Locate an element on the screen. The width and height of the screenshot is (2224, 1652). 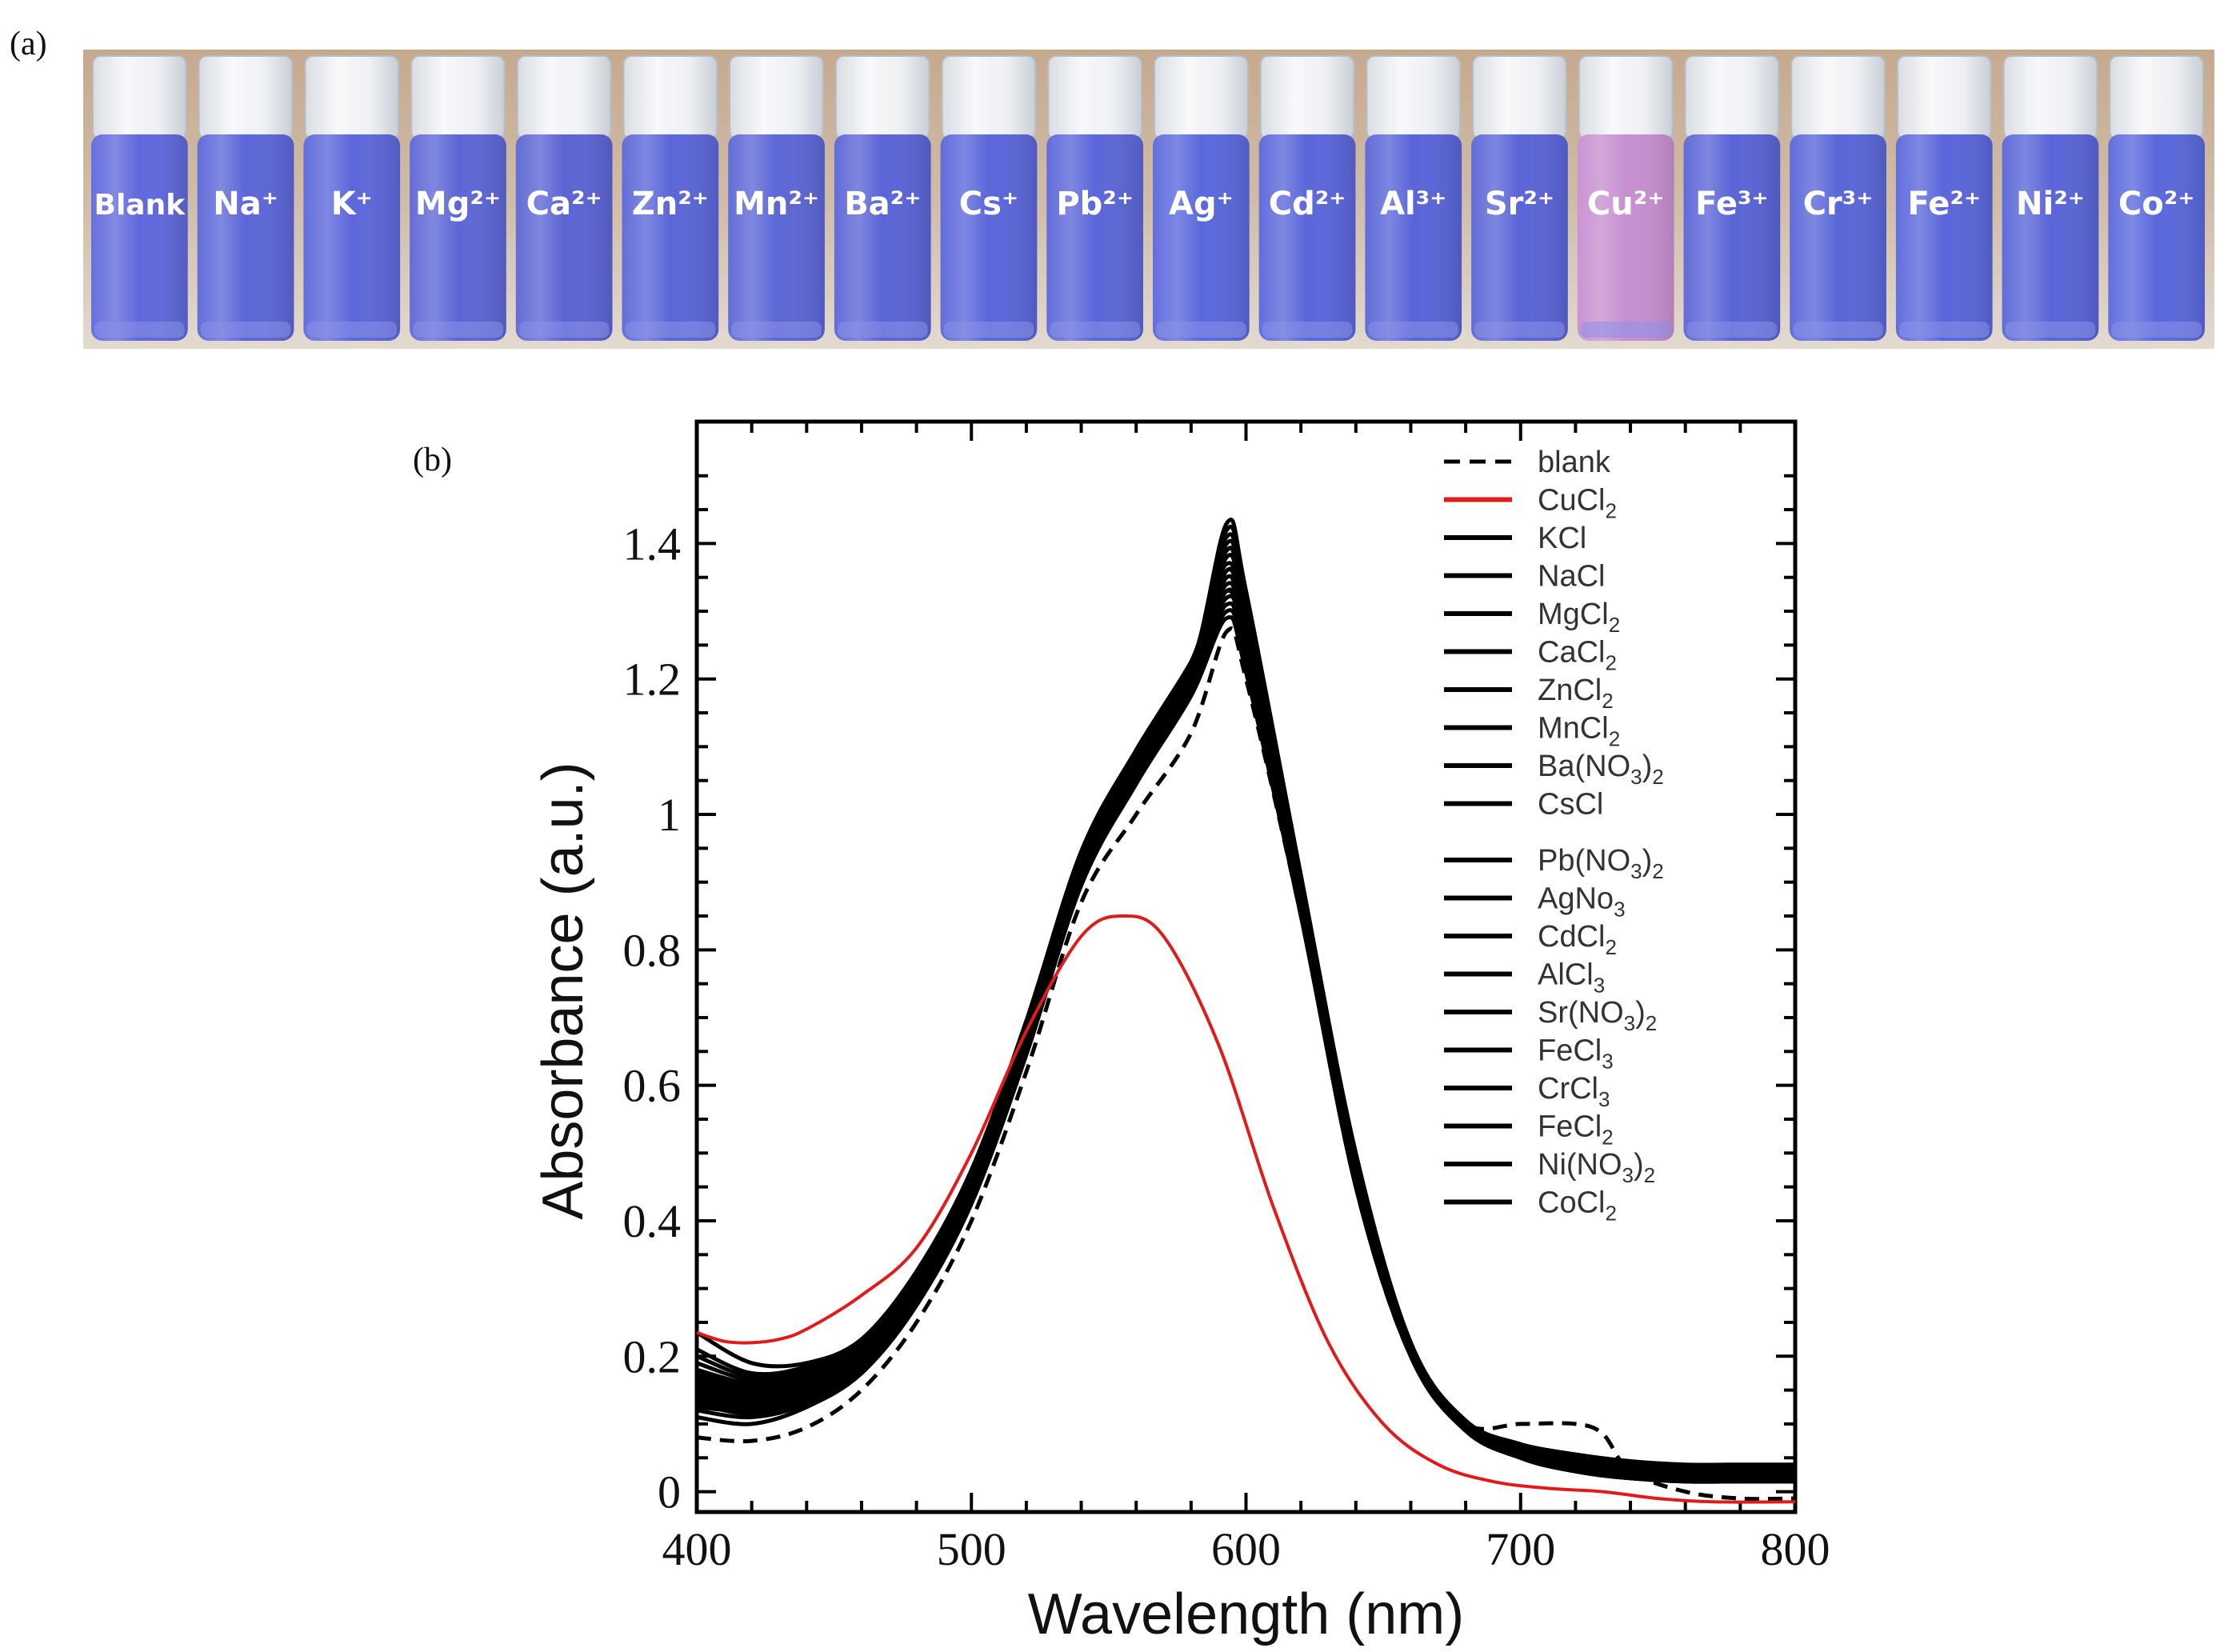
vial-label: Na⁺ is located at coordinates (245, 204).